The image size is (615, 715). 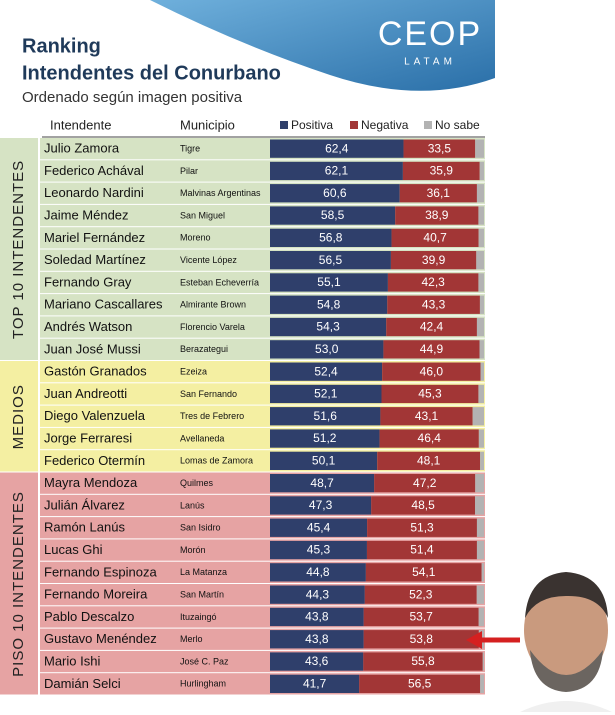 What do you see at coordinates (202, 215) in the screenshot?
I see `municipio: San Miguel` at bounding box center [202, 215].